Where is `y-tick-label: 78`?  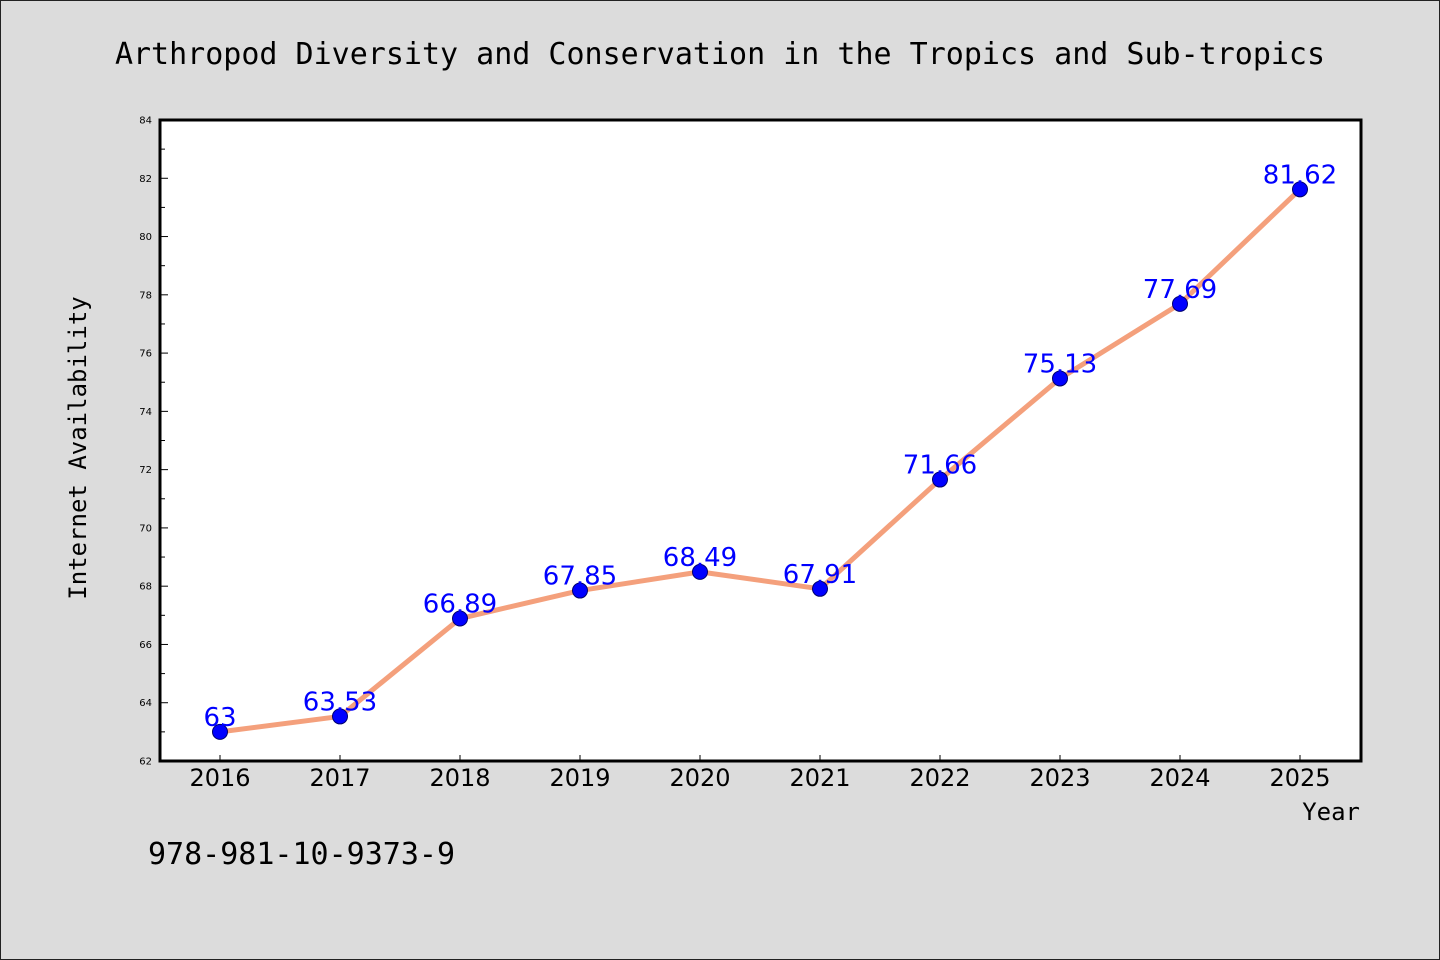 y-tick-label: 78 is located at coordinates (145, 295).